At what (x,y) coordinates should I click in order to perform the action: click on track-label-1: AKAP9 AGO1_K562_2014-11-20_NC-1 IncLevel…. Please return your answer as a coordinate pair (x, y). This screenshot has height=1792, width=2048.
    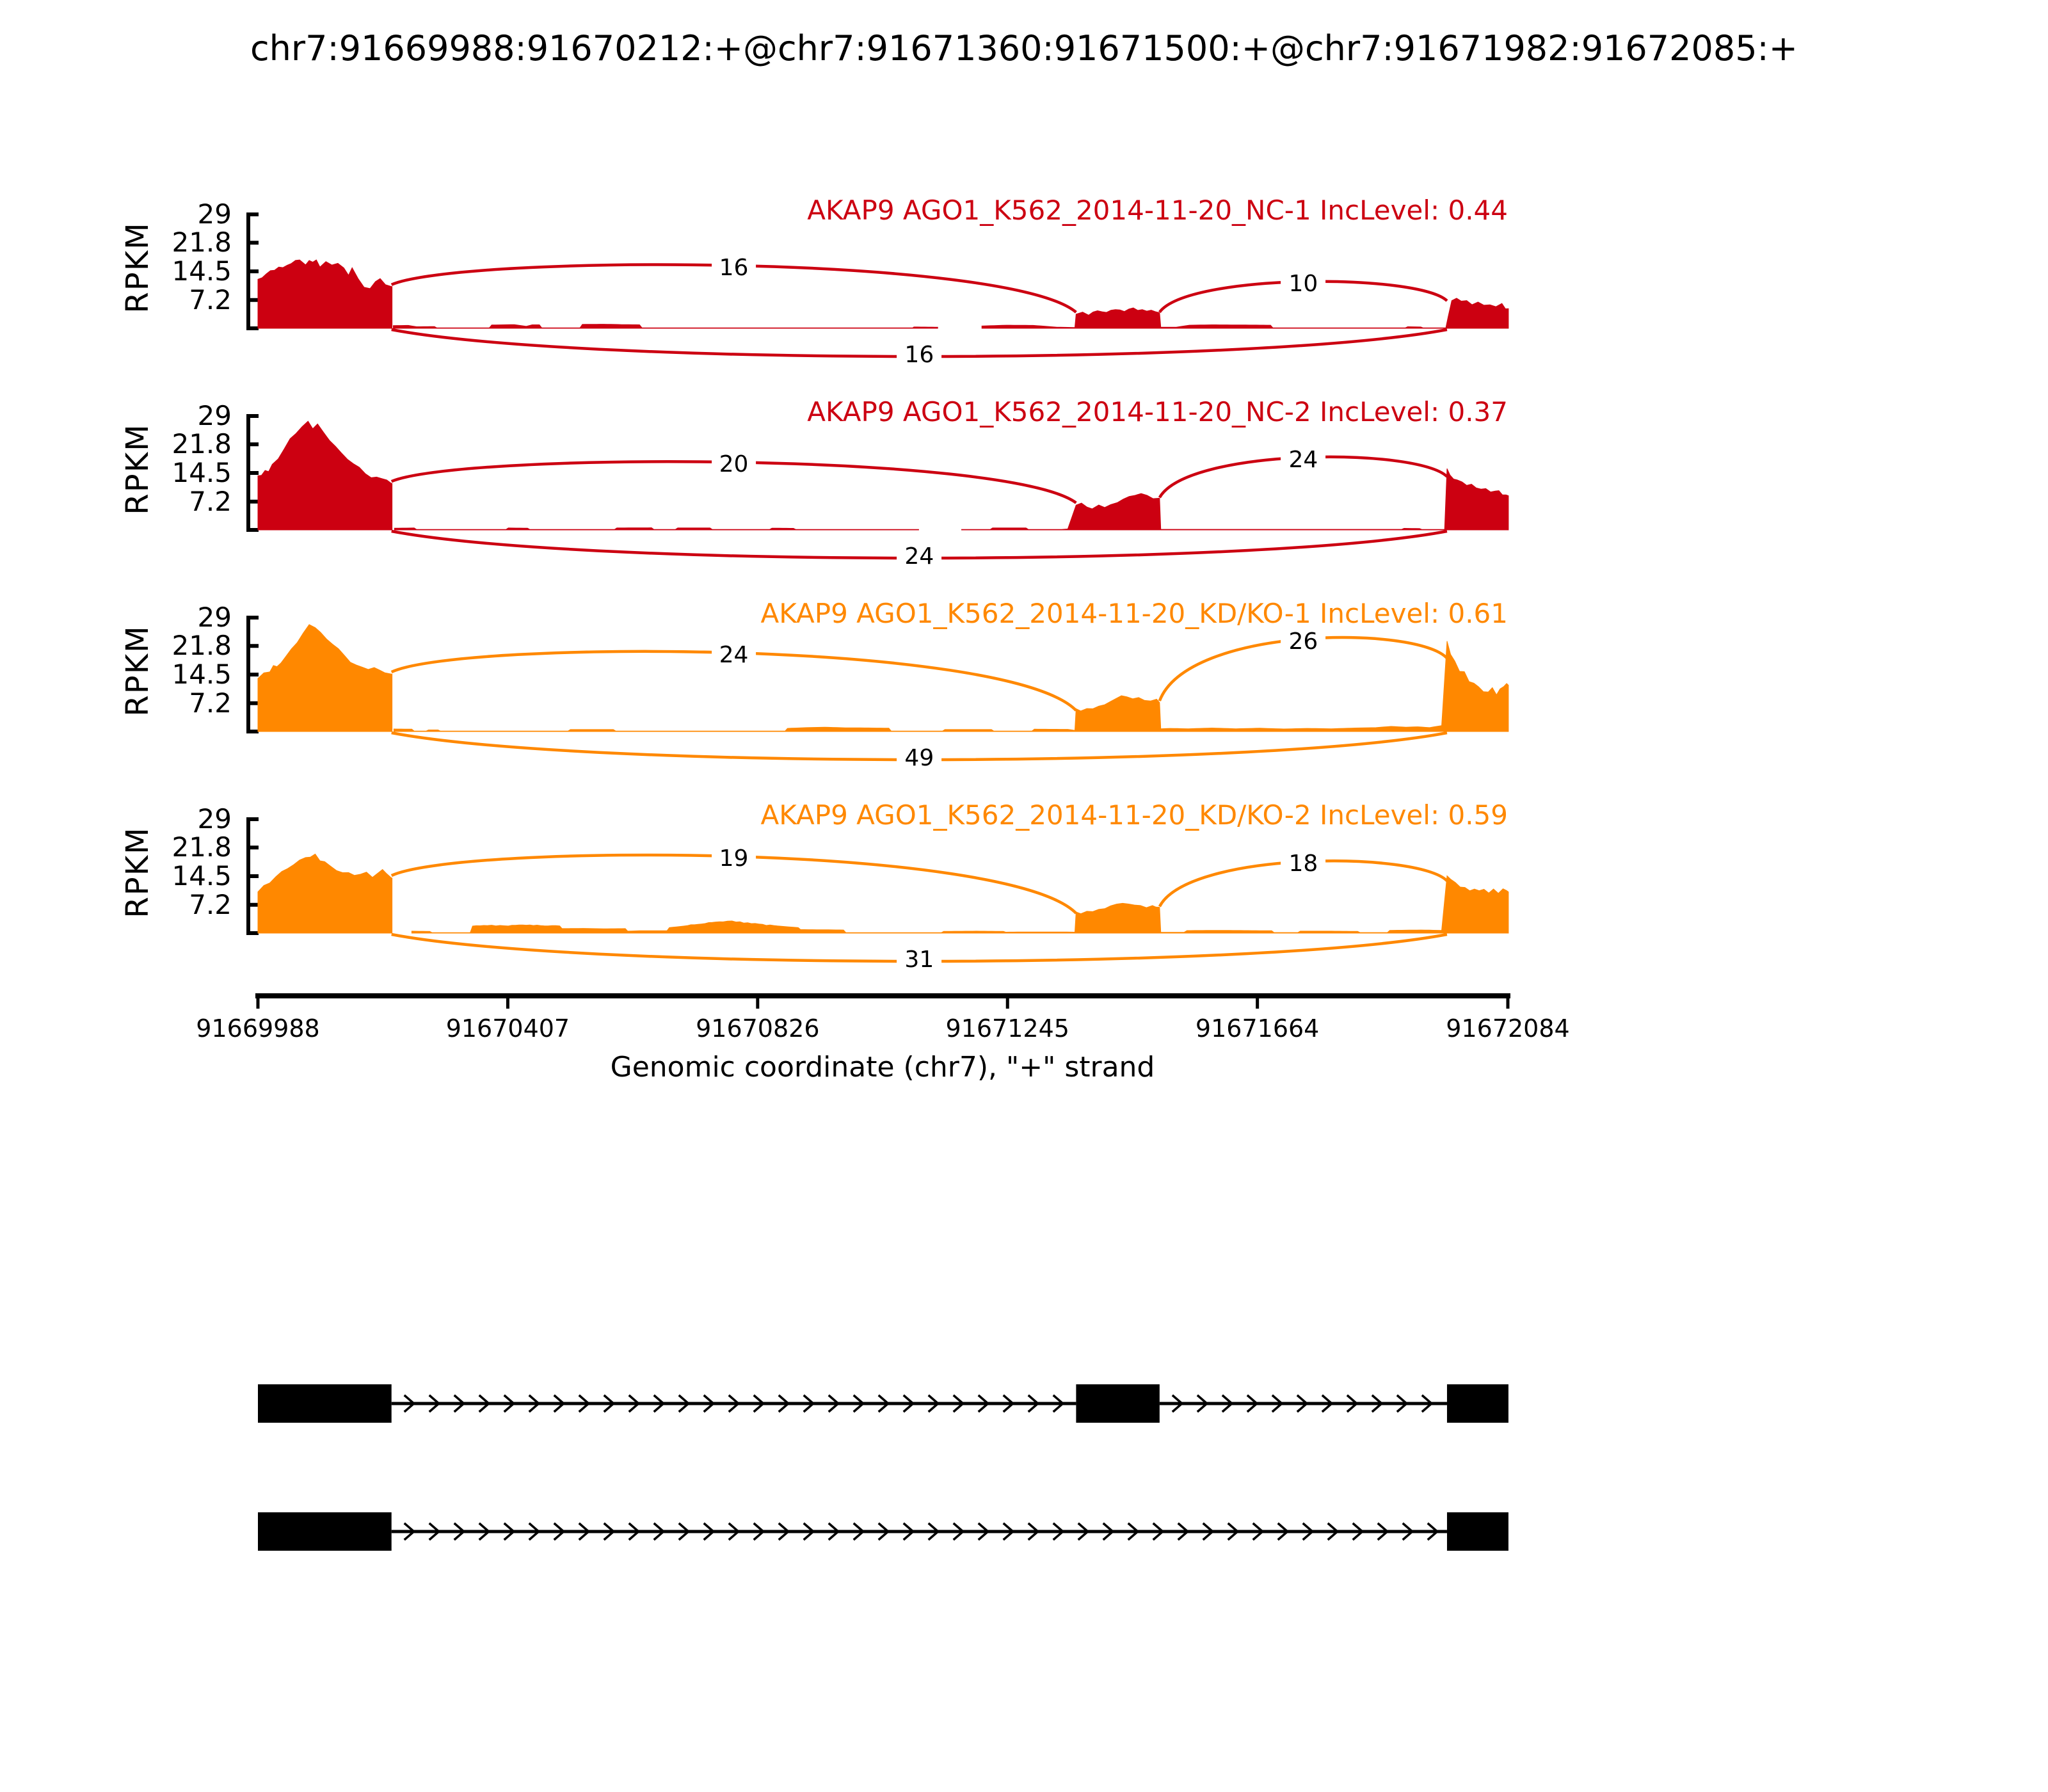
    Looking at the image, I should click on (1157, 210).